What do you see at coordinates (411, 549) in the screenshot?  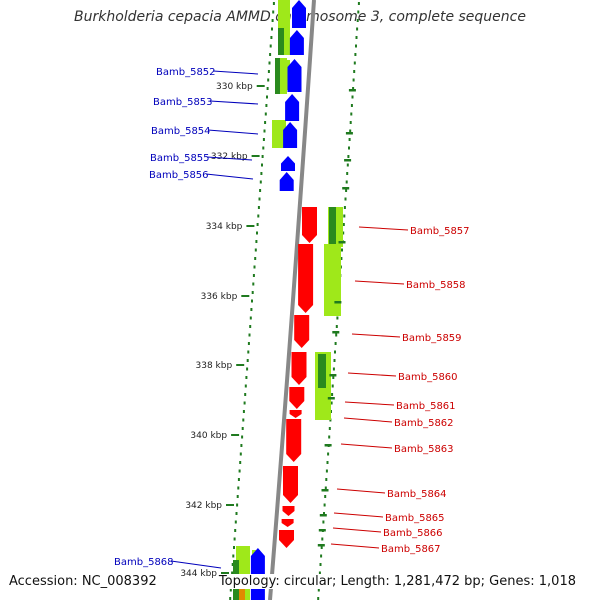 I see `reverse-gene-label: Bamb_5867` at bounding box center [411, 549].